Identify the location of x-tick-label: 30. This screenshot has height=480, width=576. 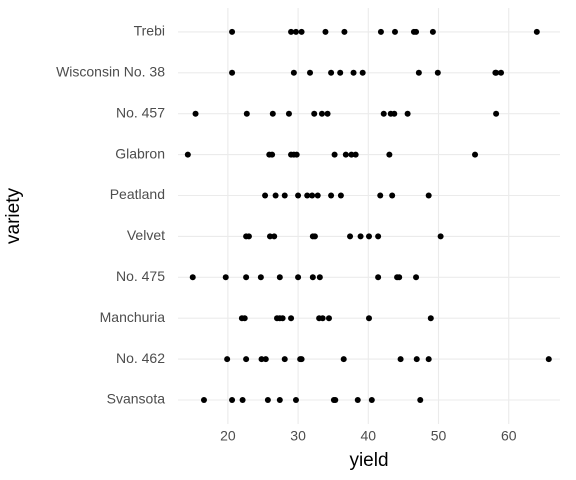
(298, 436).